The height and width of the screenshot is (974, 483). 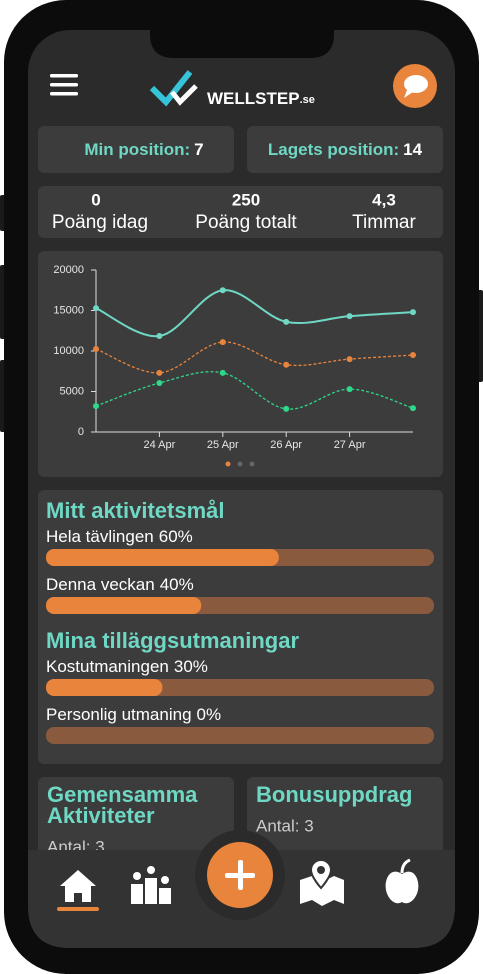 I want to click on stat-label: Poäng totalt, so click(x=246, y=222).